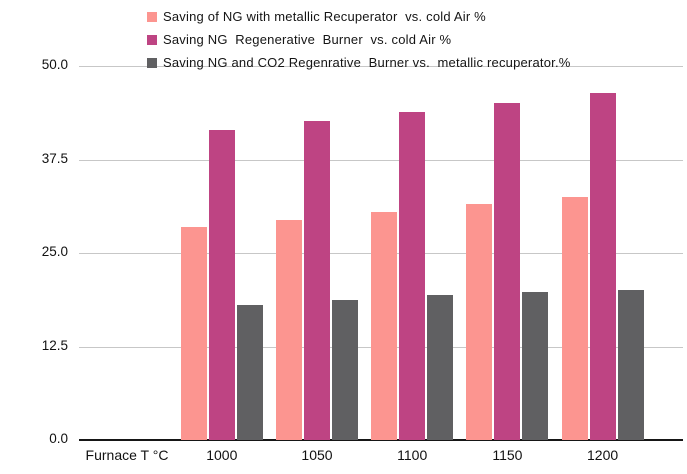 The width and height of the screenshot is (687, 474). What do you see at coordinates (381, 440) in the screenshot?
I see `x-axis-line` at bounding box center [381, 440].